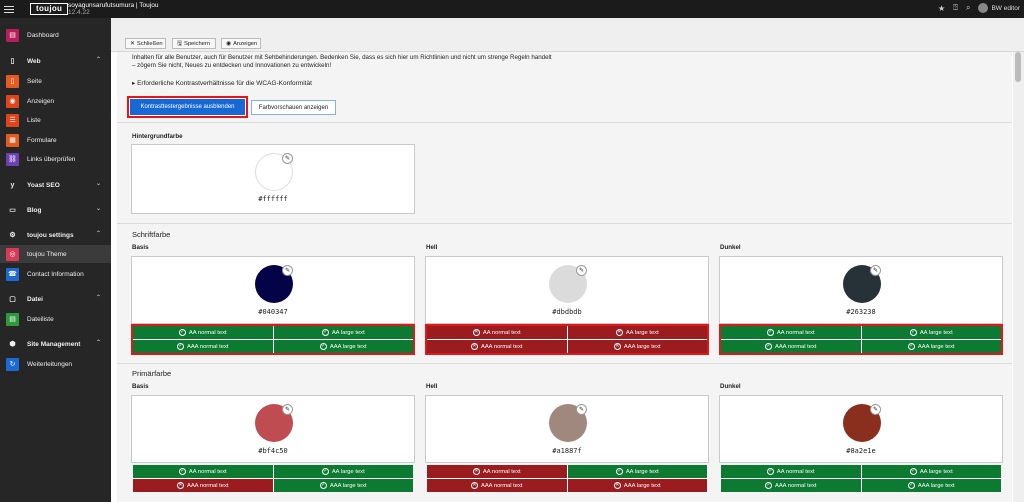 This screenshot has width=1024, height=502. I want to click on divider, so click(564, 223).